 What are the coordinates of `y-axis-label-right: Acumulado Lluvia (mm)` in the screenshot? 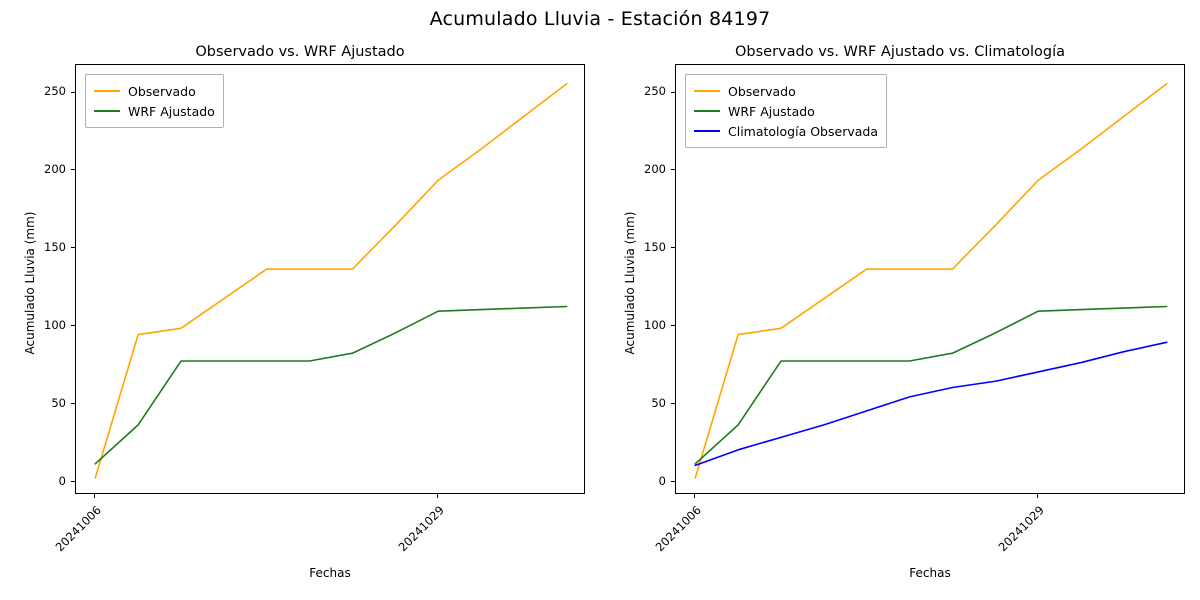 It's located at (630, 283).